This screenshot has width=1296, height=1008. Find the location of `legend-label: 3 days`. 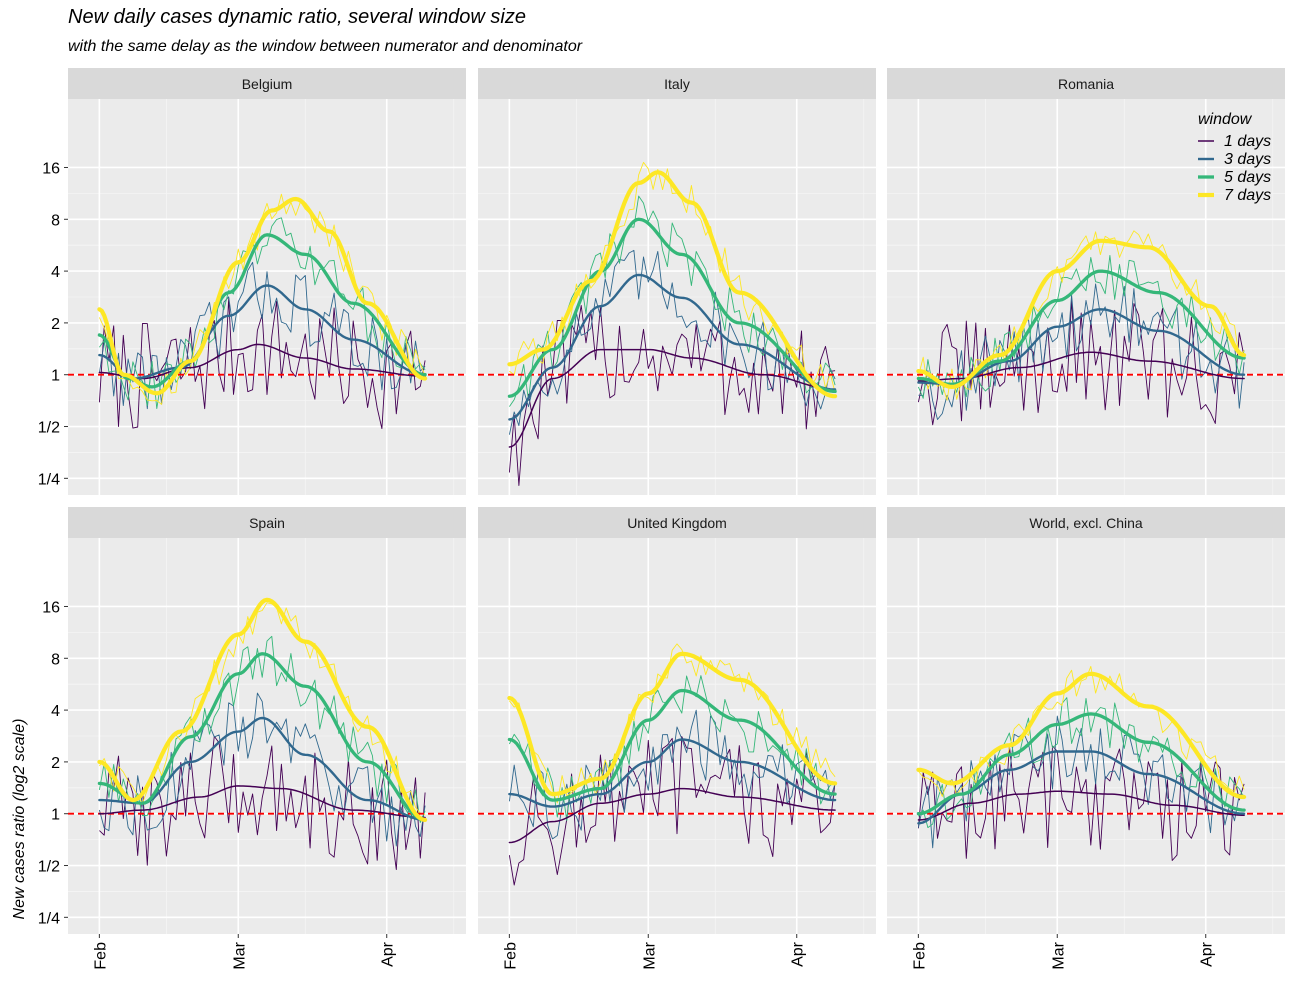

legend-label: 3 days is located at coordinates (1247, 159).